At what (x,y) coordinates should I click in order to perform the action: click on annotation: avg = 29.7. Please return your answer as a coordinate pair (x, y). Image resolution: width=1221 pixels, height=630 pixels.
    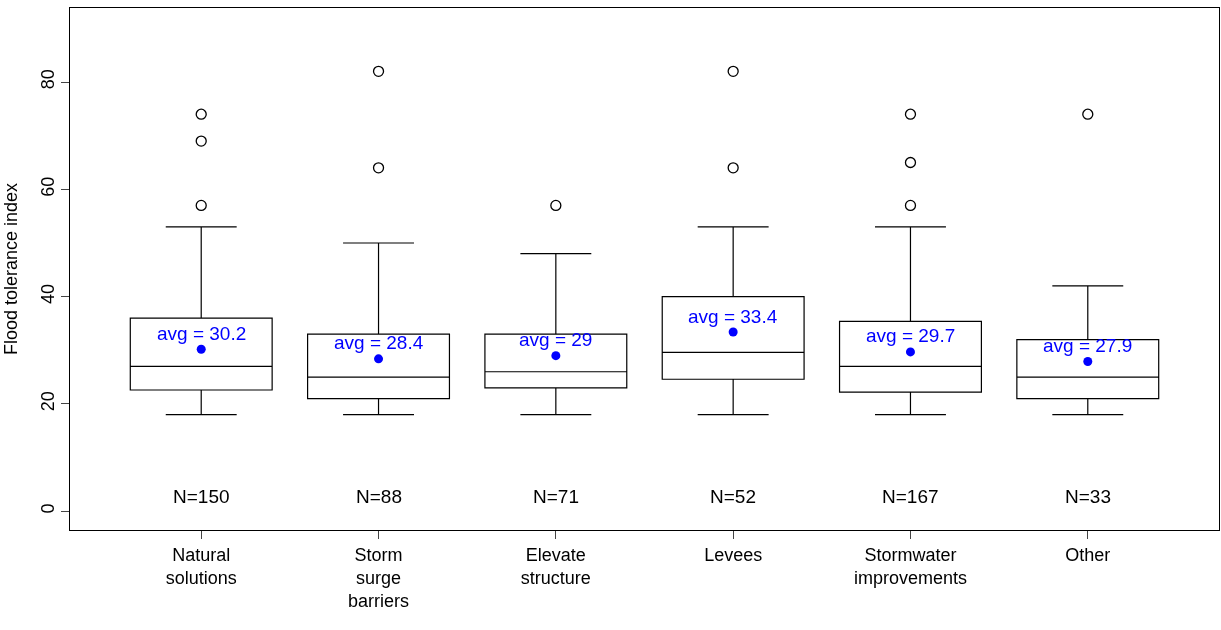
    Looking at the image, I should click on (911, 335).